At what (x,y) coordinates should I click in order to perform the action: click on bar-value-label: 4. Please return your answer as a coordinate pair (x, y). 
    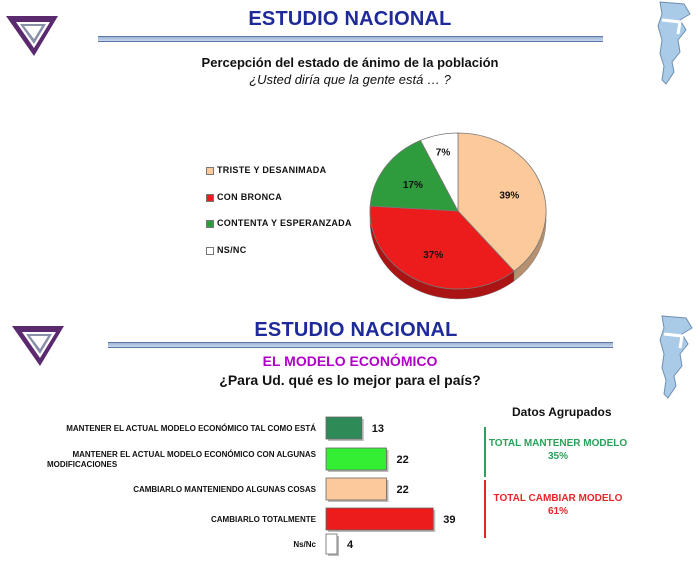
    Looking at the image, I should click on (350, 545).